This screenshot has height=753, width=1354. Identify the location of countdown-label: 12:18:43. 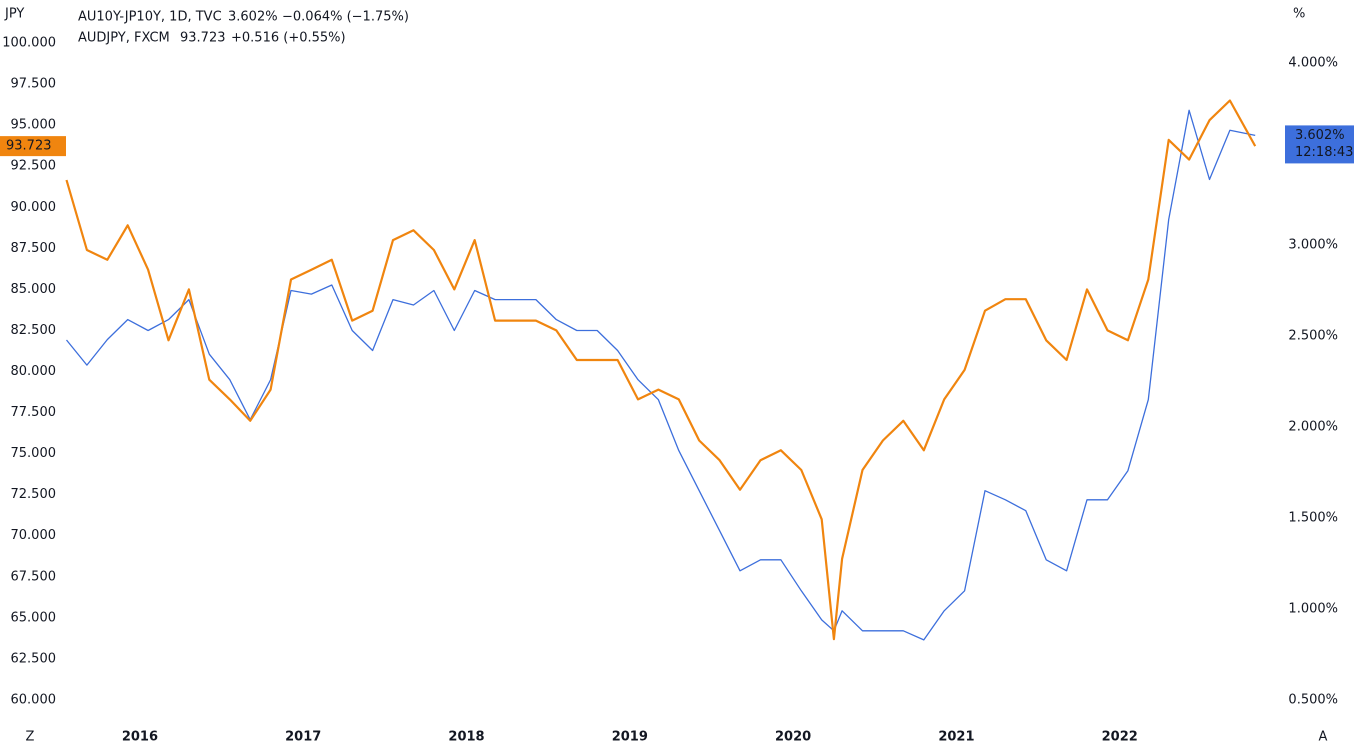
(1324, 152).